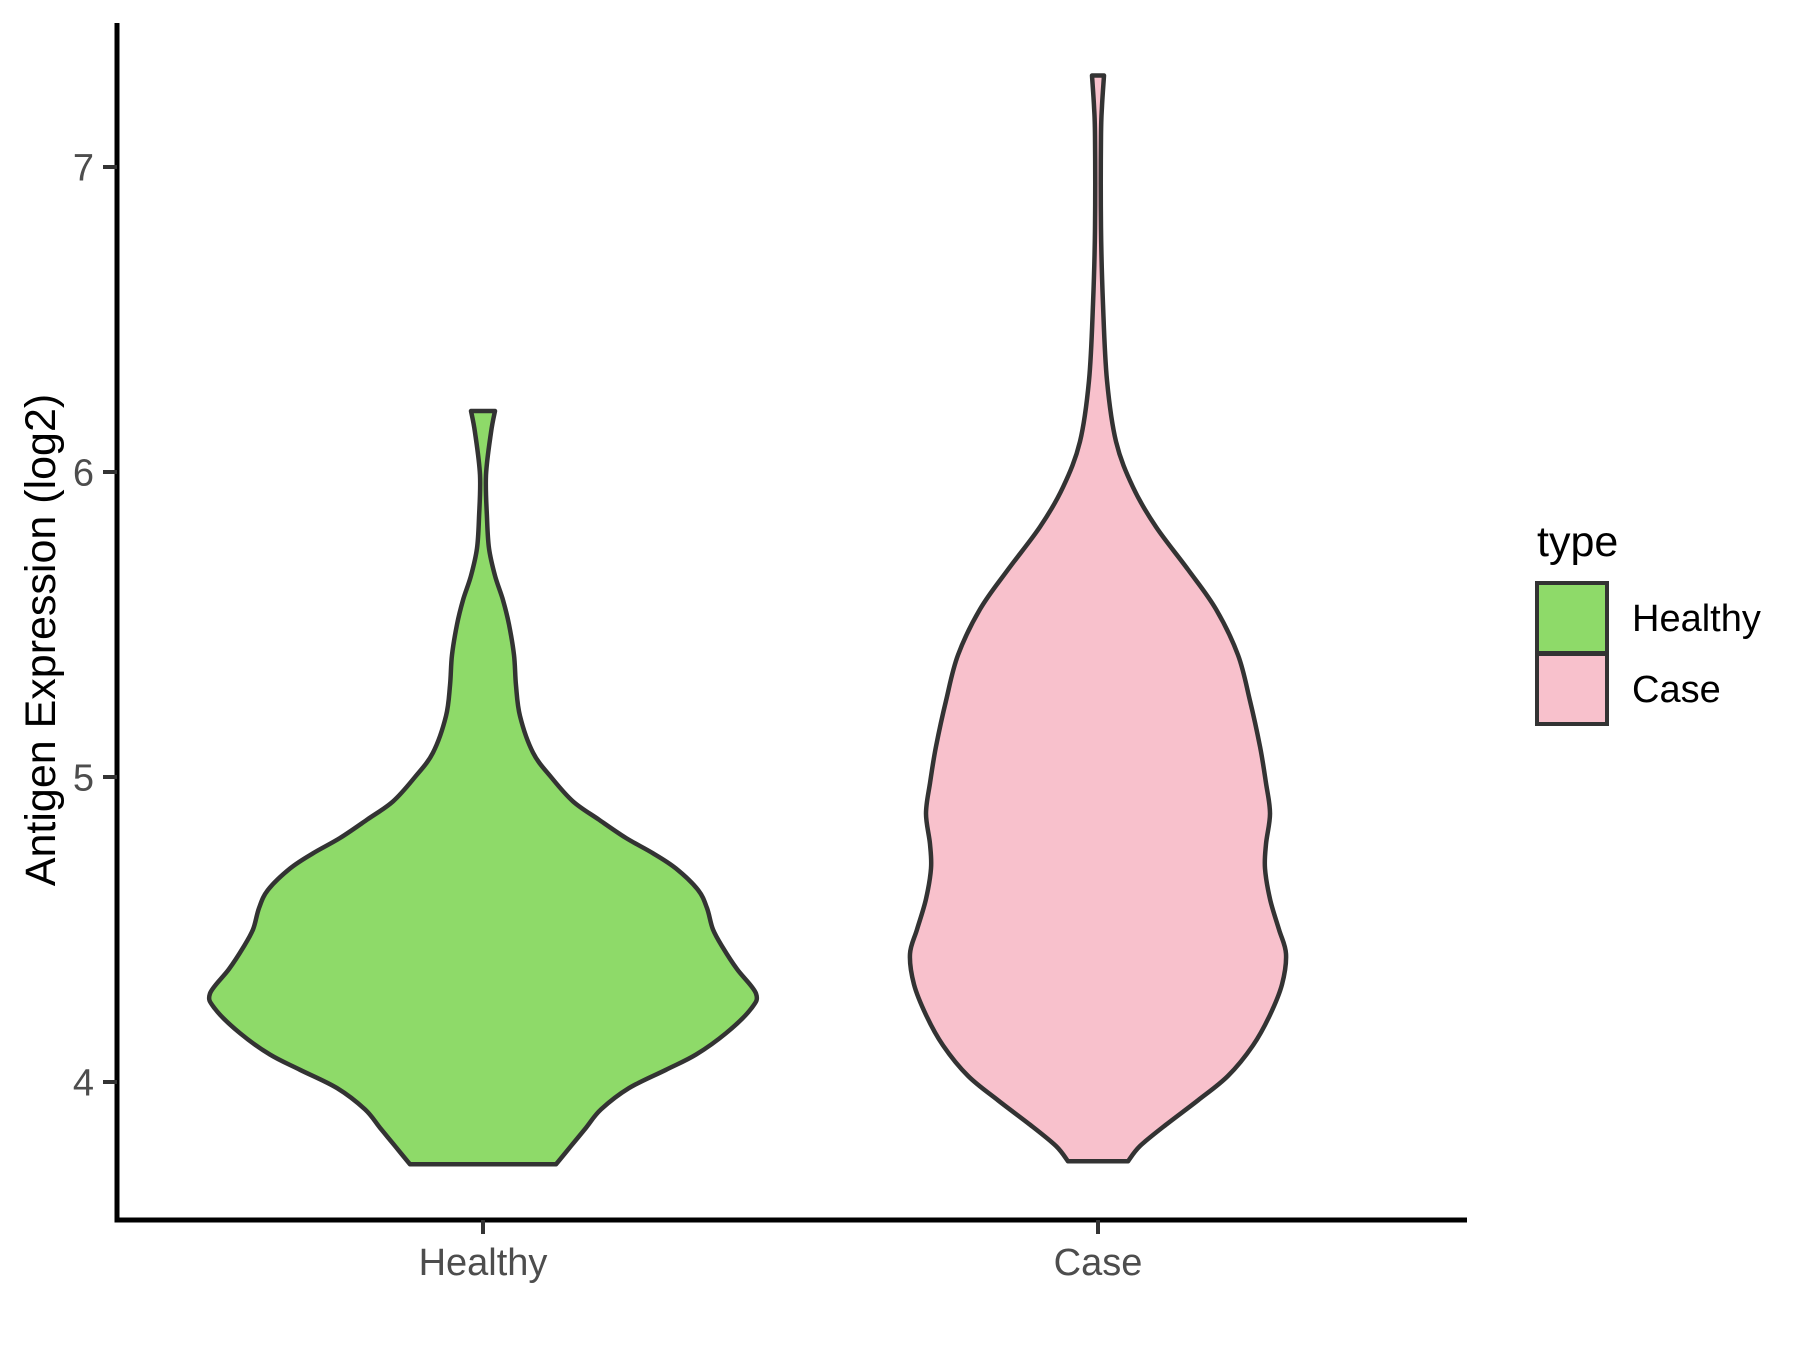 Image resolution: width=1800 pixels, height=1350 pixels. Describe the element at coordinates (83, 778) in the screenshot. I see `y-tick-label-5: 5` at that location.